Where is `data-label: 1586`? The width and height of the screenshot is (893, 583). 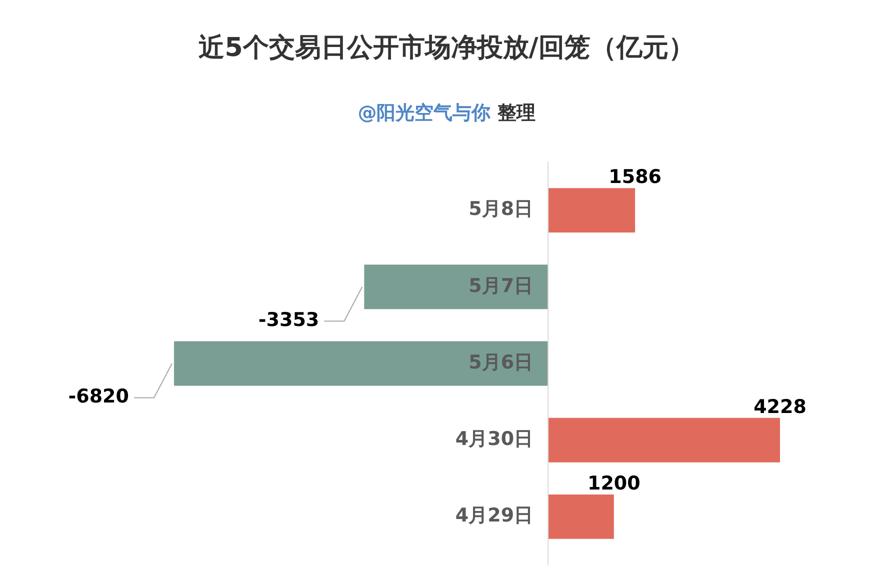
data-label: 1586 is located at coordinates (635, 177).